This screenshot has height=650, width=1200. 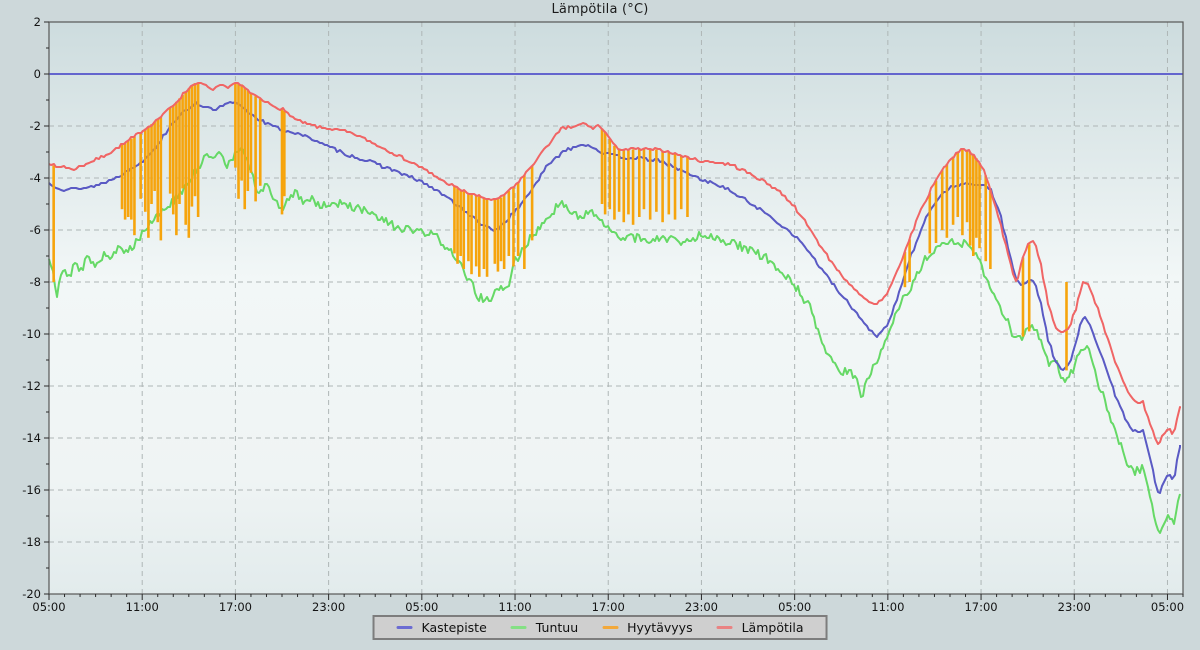 What do you see at coordinates (404, 627) in the screenshot?
I see `legend-swatch-kastepiste` at bounding box center [404, 627].